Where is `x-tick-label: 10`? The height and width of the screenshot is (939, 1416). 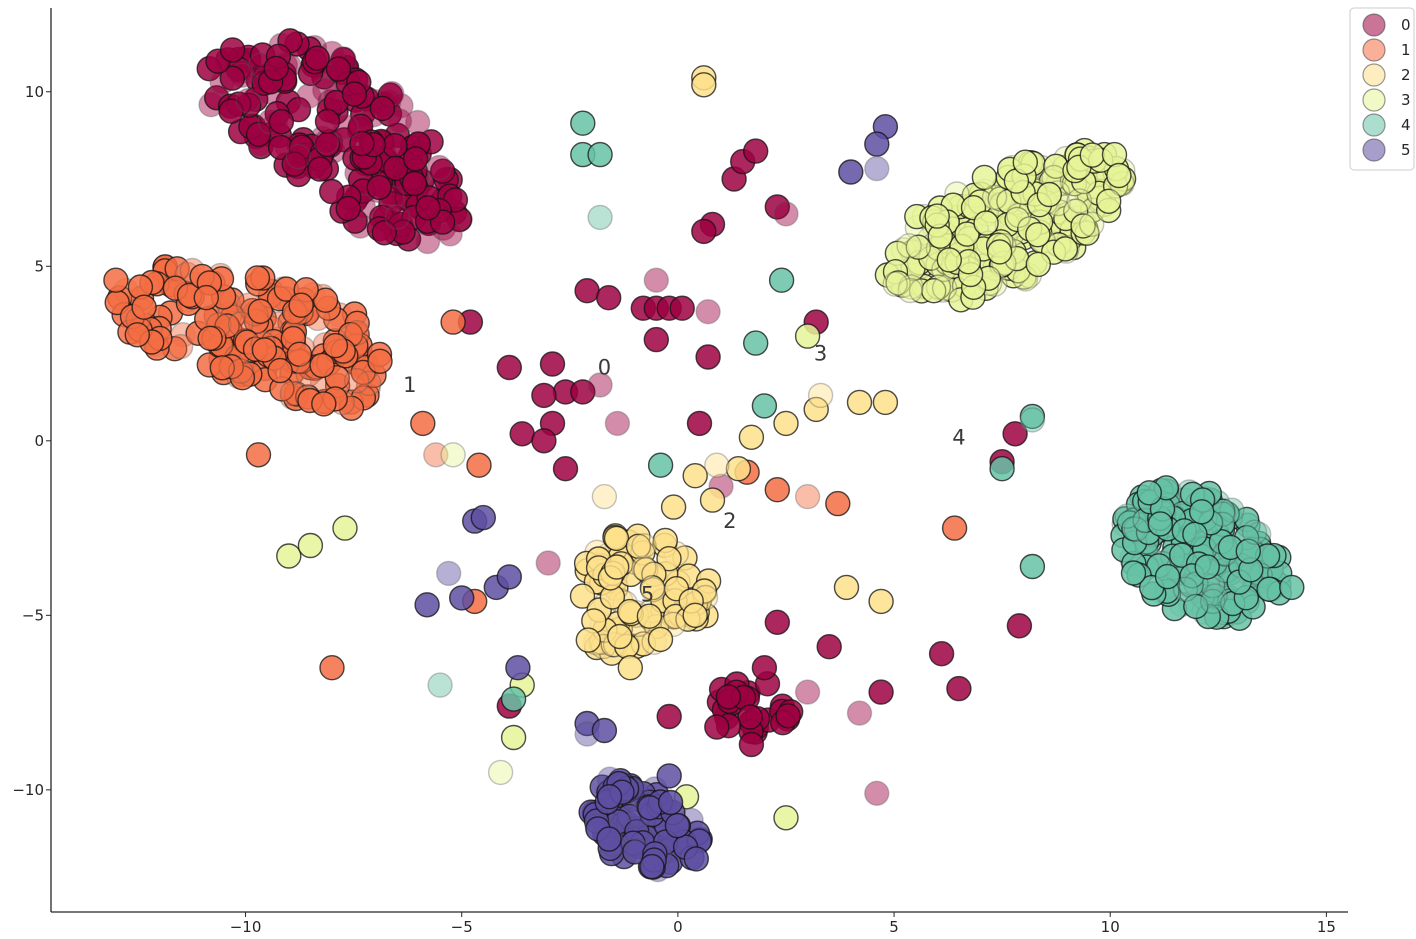
x-tick-label: 10 is located at coordinates (1110, 926).